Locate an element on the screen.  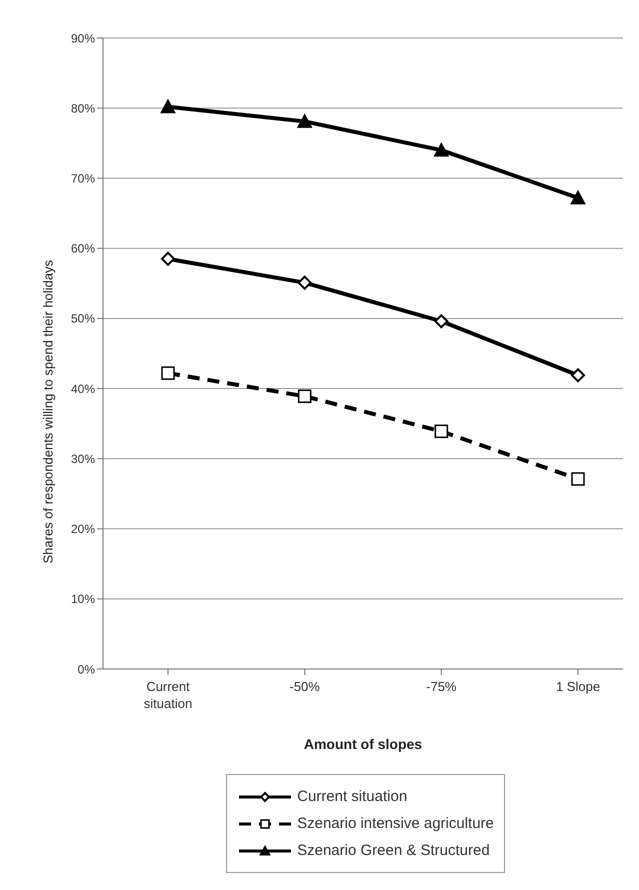
y-axis-title: Shares of respondents willing to spend their holidays is located at coordinates (48, 411).